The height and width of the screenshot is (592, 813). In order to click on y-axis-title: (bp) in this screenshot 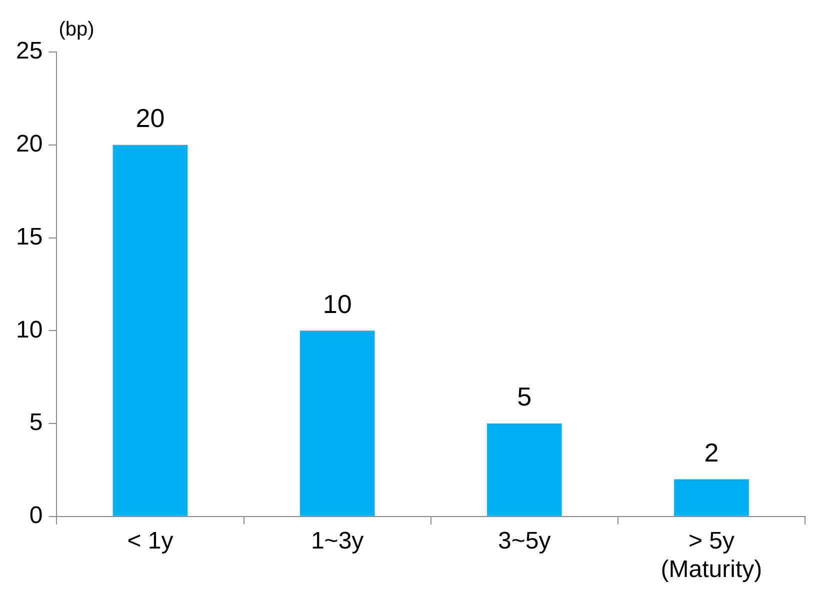, I will do `click(76, 29)`.